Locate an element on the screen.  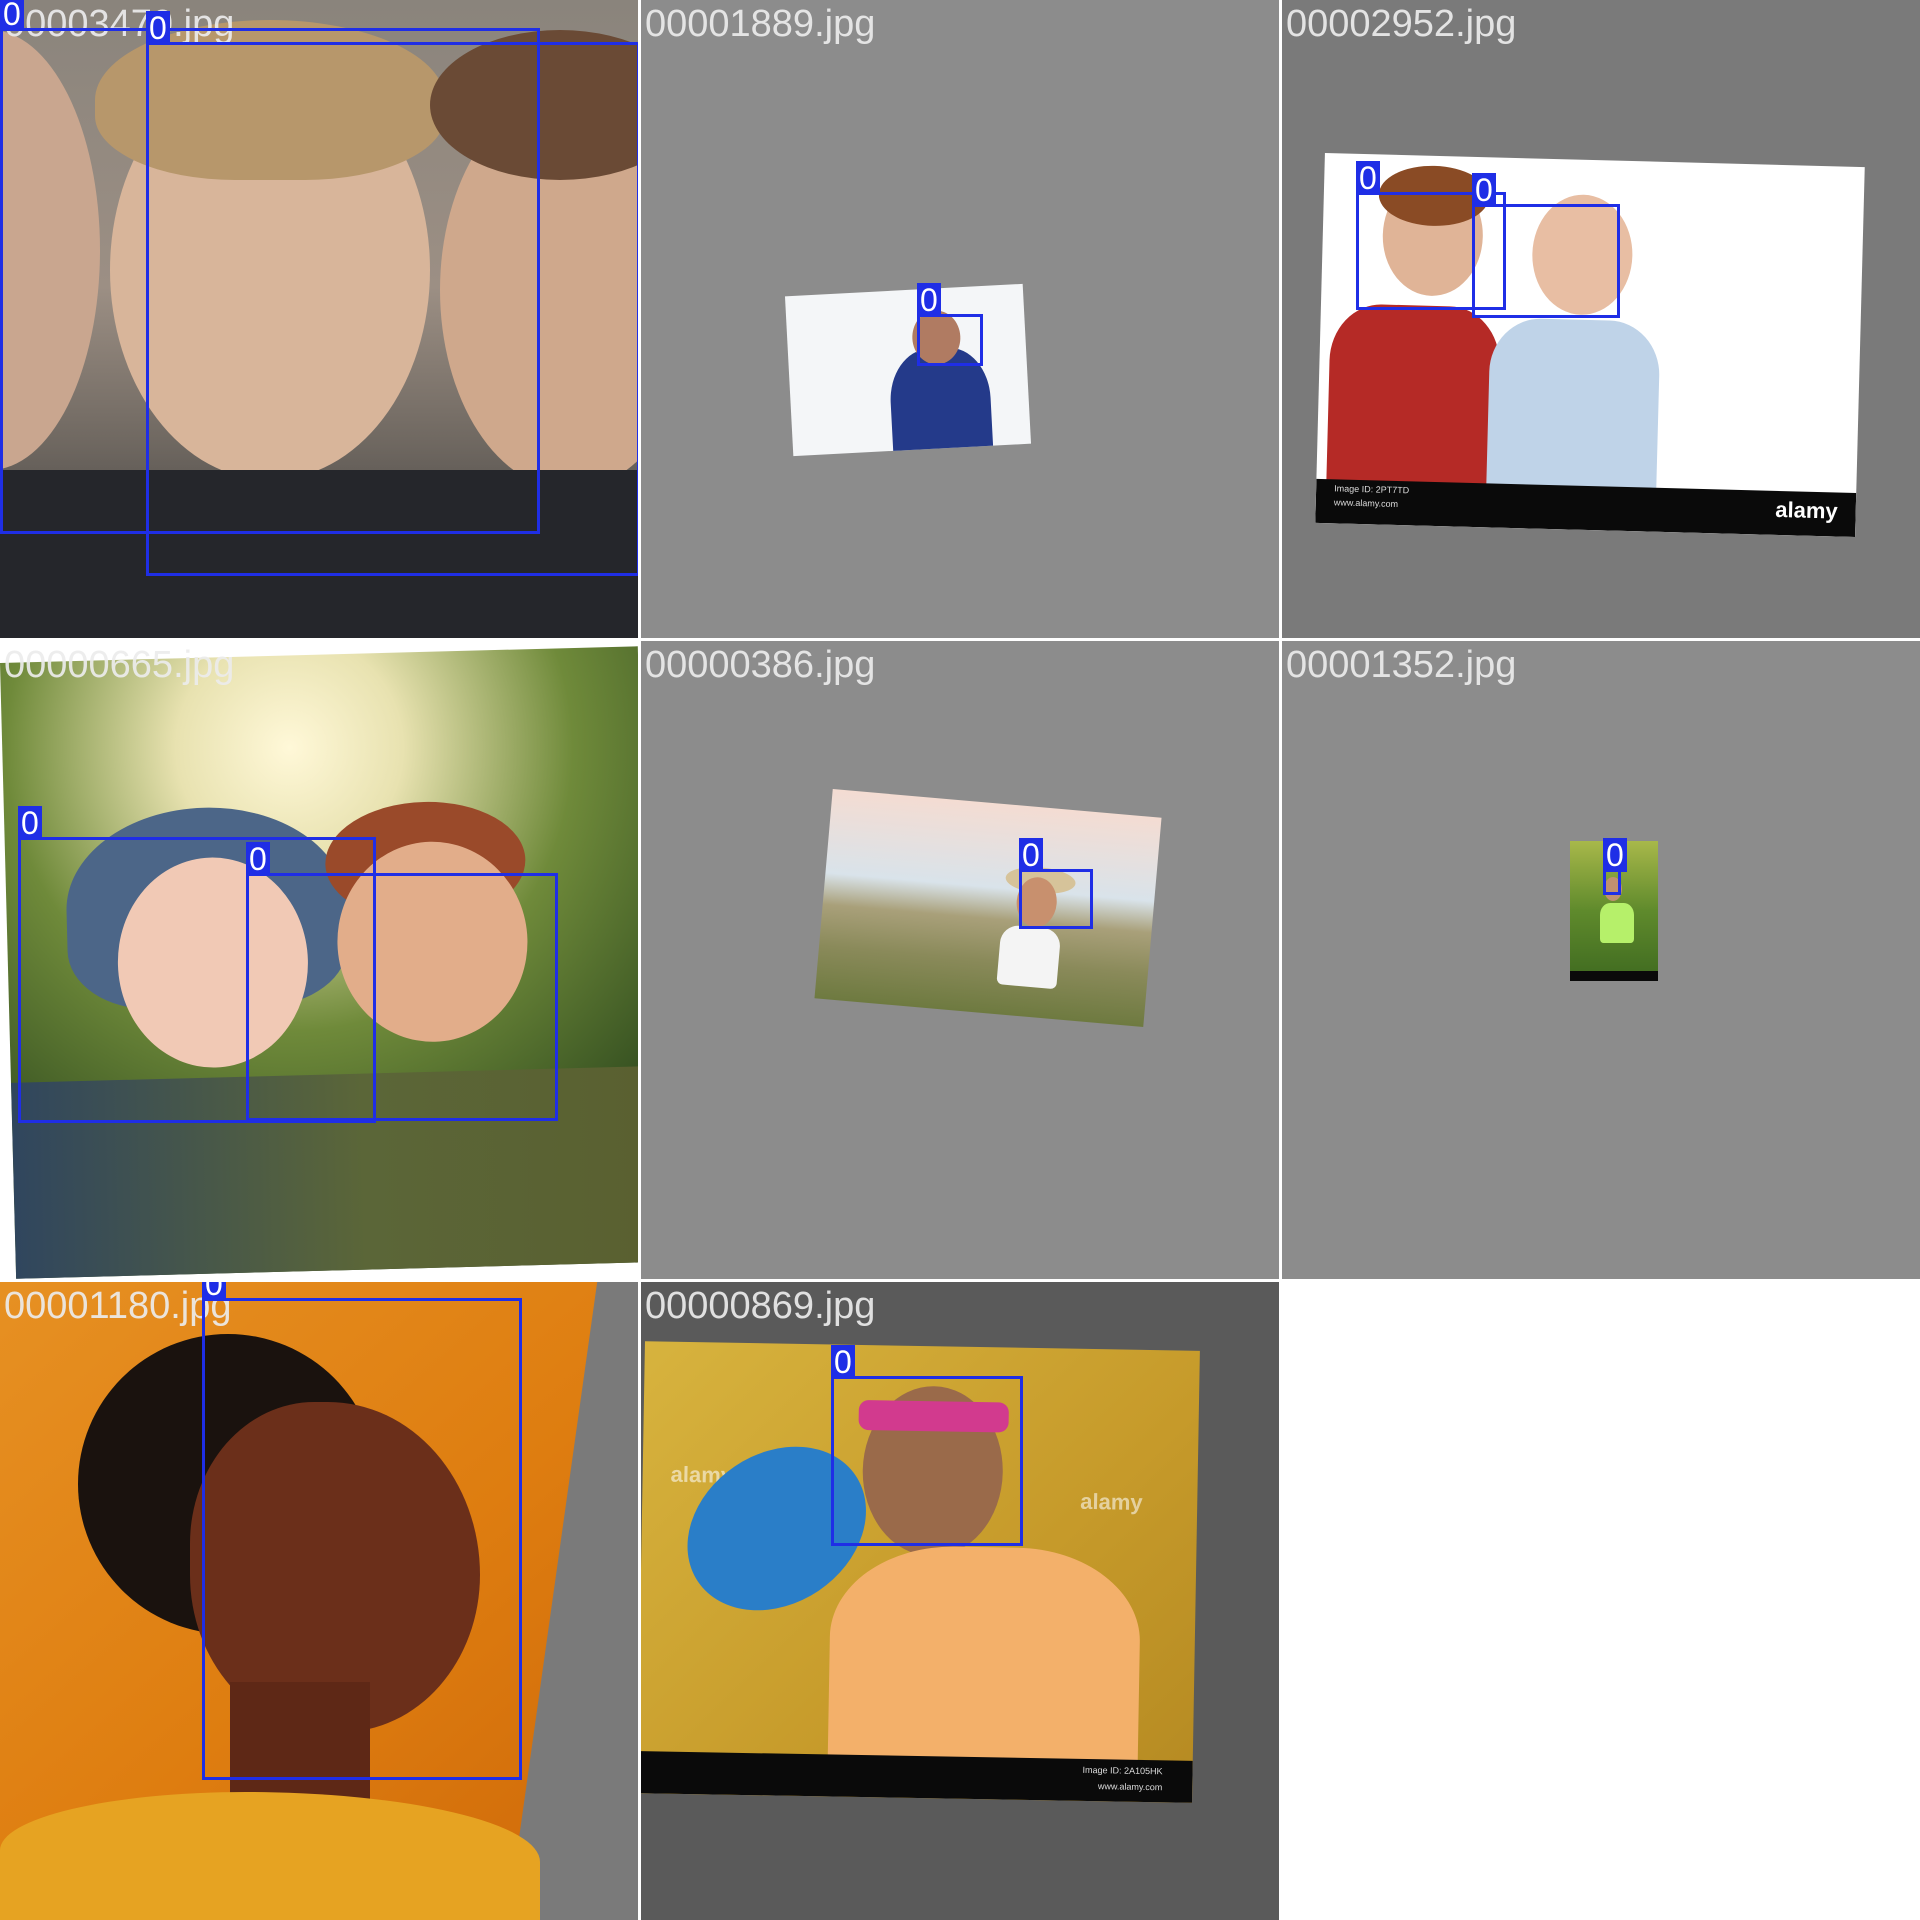
tile-00000386: 00000386.jpg 0 is located at coordinates (960, 960).